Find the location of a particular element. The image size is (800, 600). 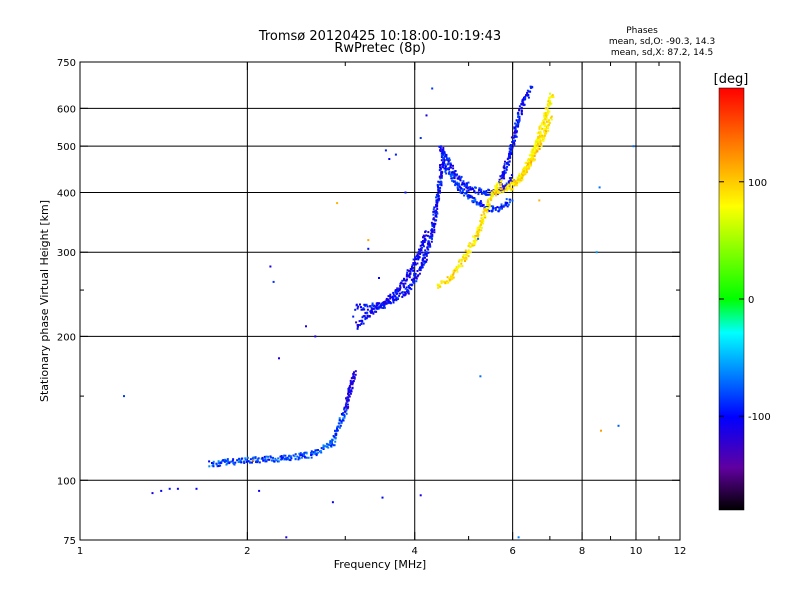

x-tick-label: 8 is located at coordinates (582, 551).